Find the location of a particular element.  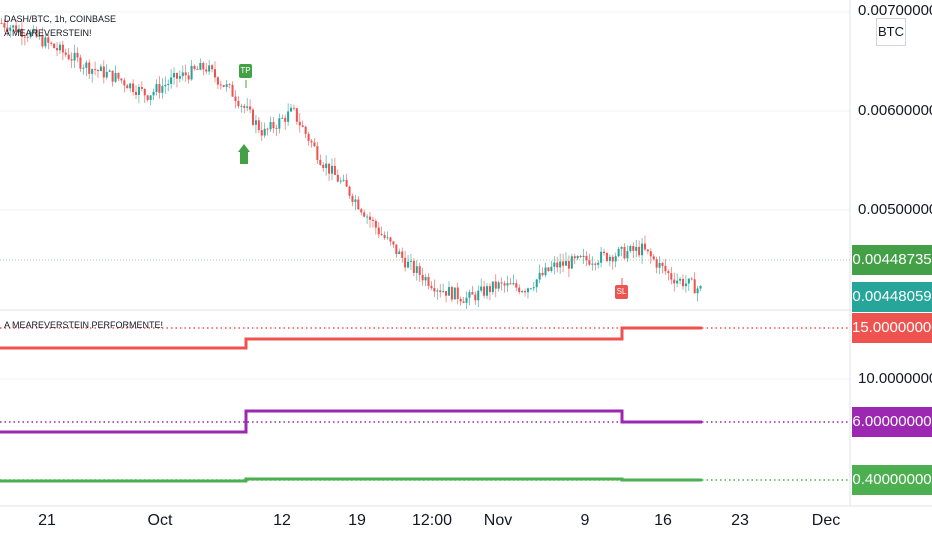

indicator-title: A MEAREVERSTEIN! is located at coordinates (48, 33).